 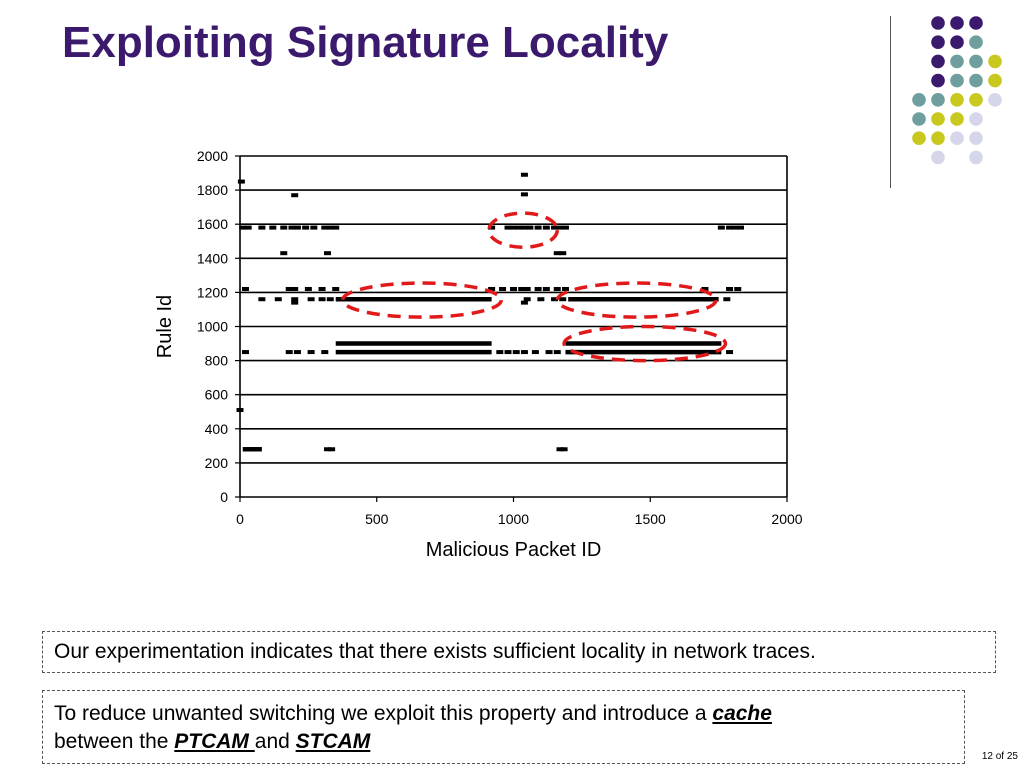 I want to click on y-tick-label: 400, so click(x=217, y=429).